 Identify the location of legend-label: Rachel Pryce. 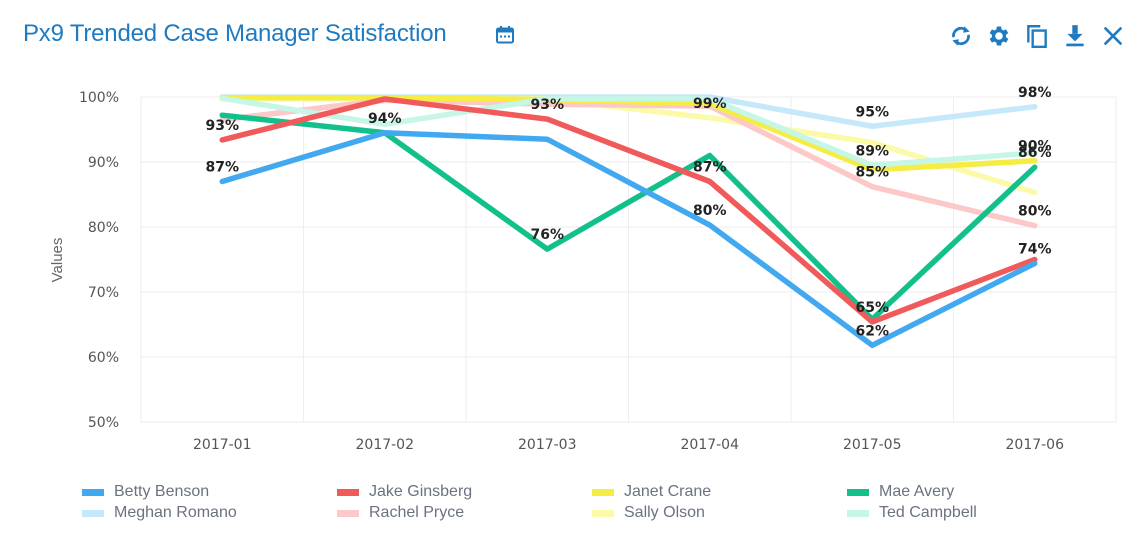
(417, 512).